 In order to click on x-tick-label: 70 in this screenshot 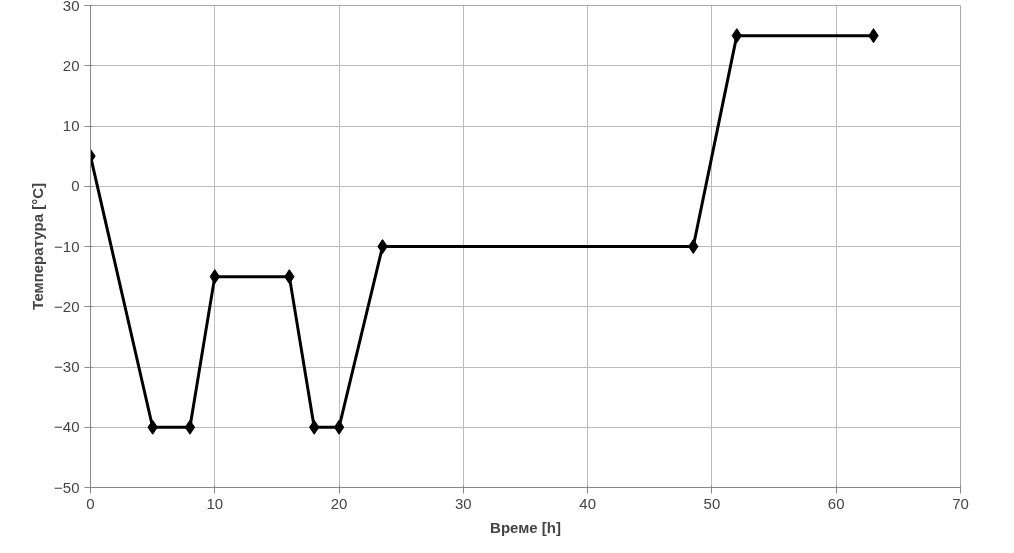, I will do `click(960, 503)`.